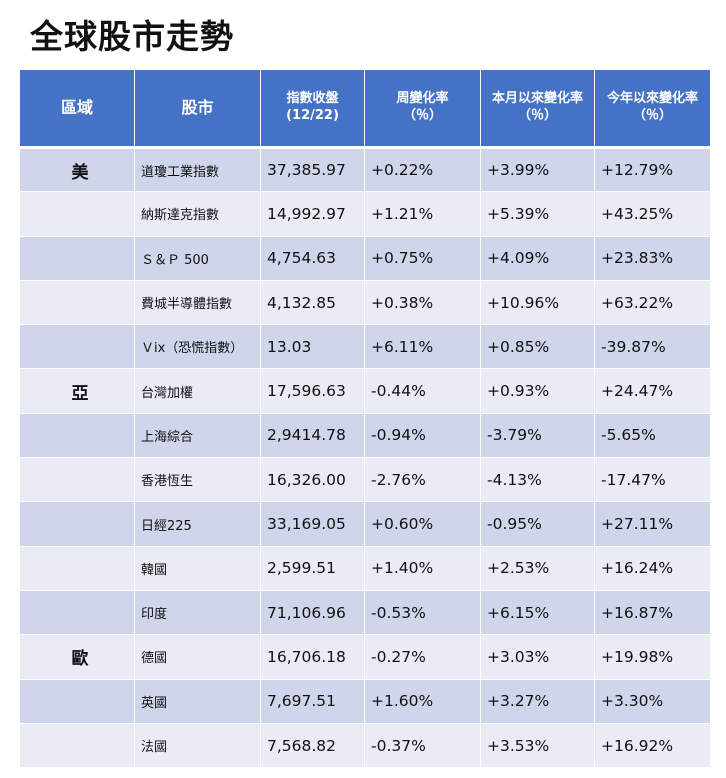 The height and width of the screenshot is (778, 726). What do you see at coordinates (197, 109) in the screenshot?
I see `header-market: 股市` at bounding box center [197, 109].